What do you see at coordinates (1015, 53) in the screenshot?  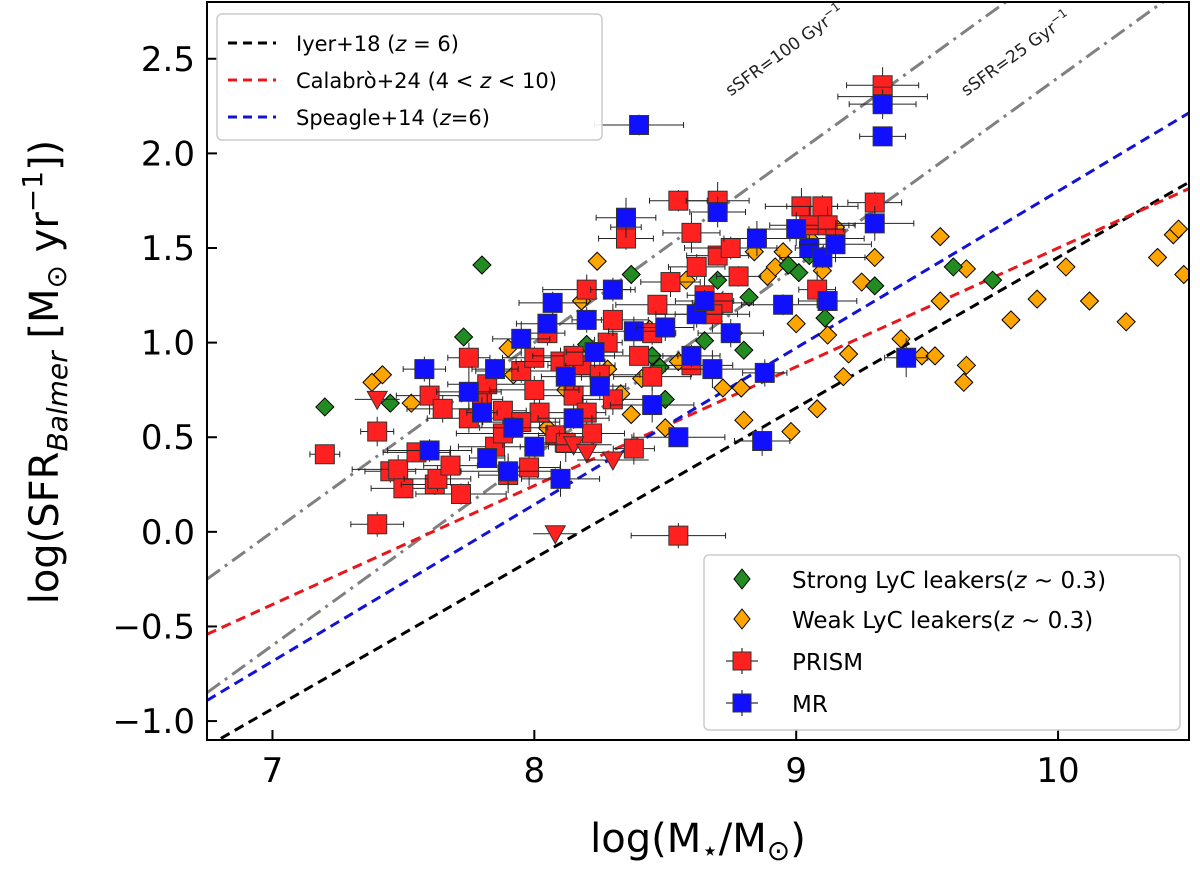 I see `ssfr-label: sSFR=25 Gyr−1` at bounding box center [1015, 53].